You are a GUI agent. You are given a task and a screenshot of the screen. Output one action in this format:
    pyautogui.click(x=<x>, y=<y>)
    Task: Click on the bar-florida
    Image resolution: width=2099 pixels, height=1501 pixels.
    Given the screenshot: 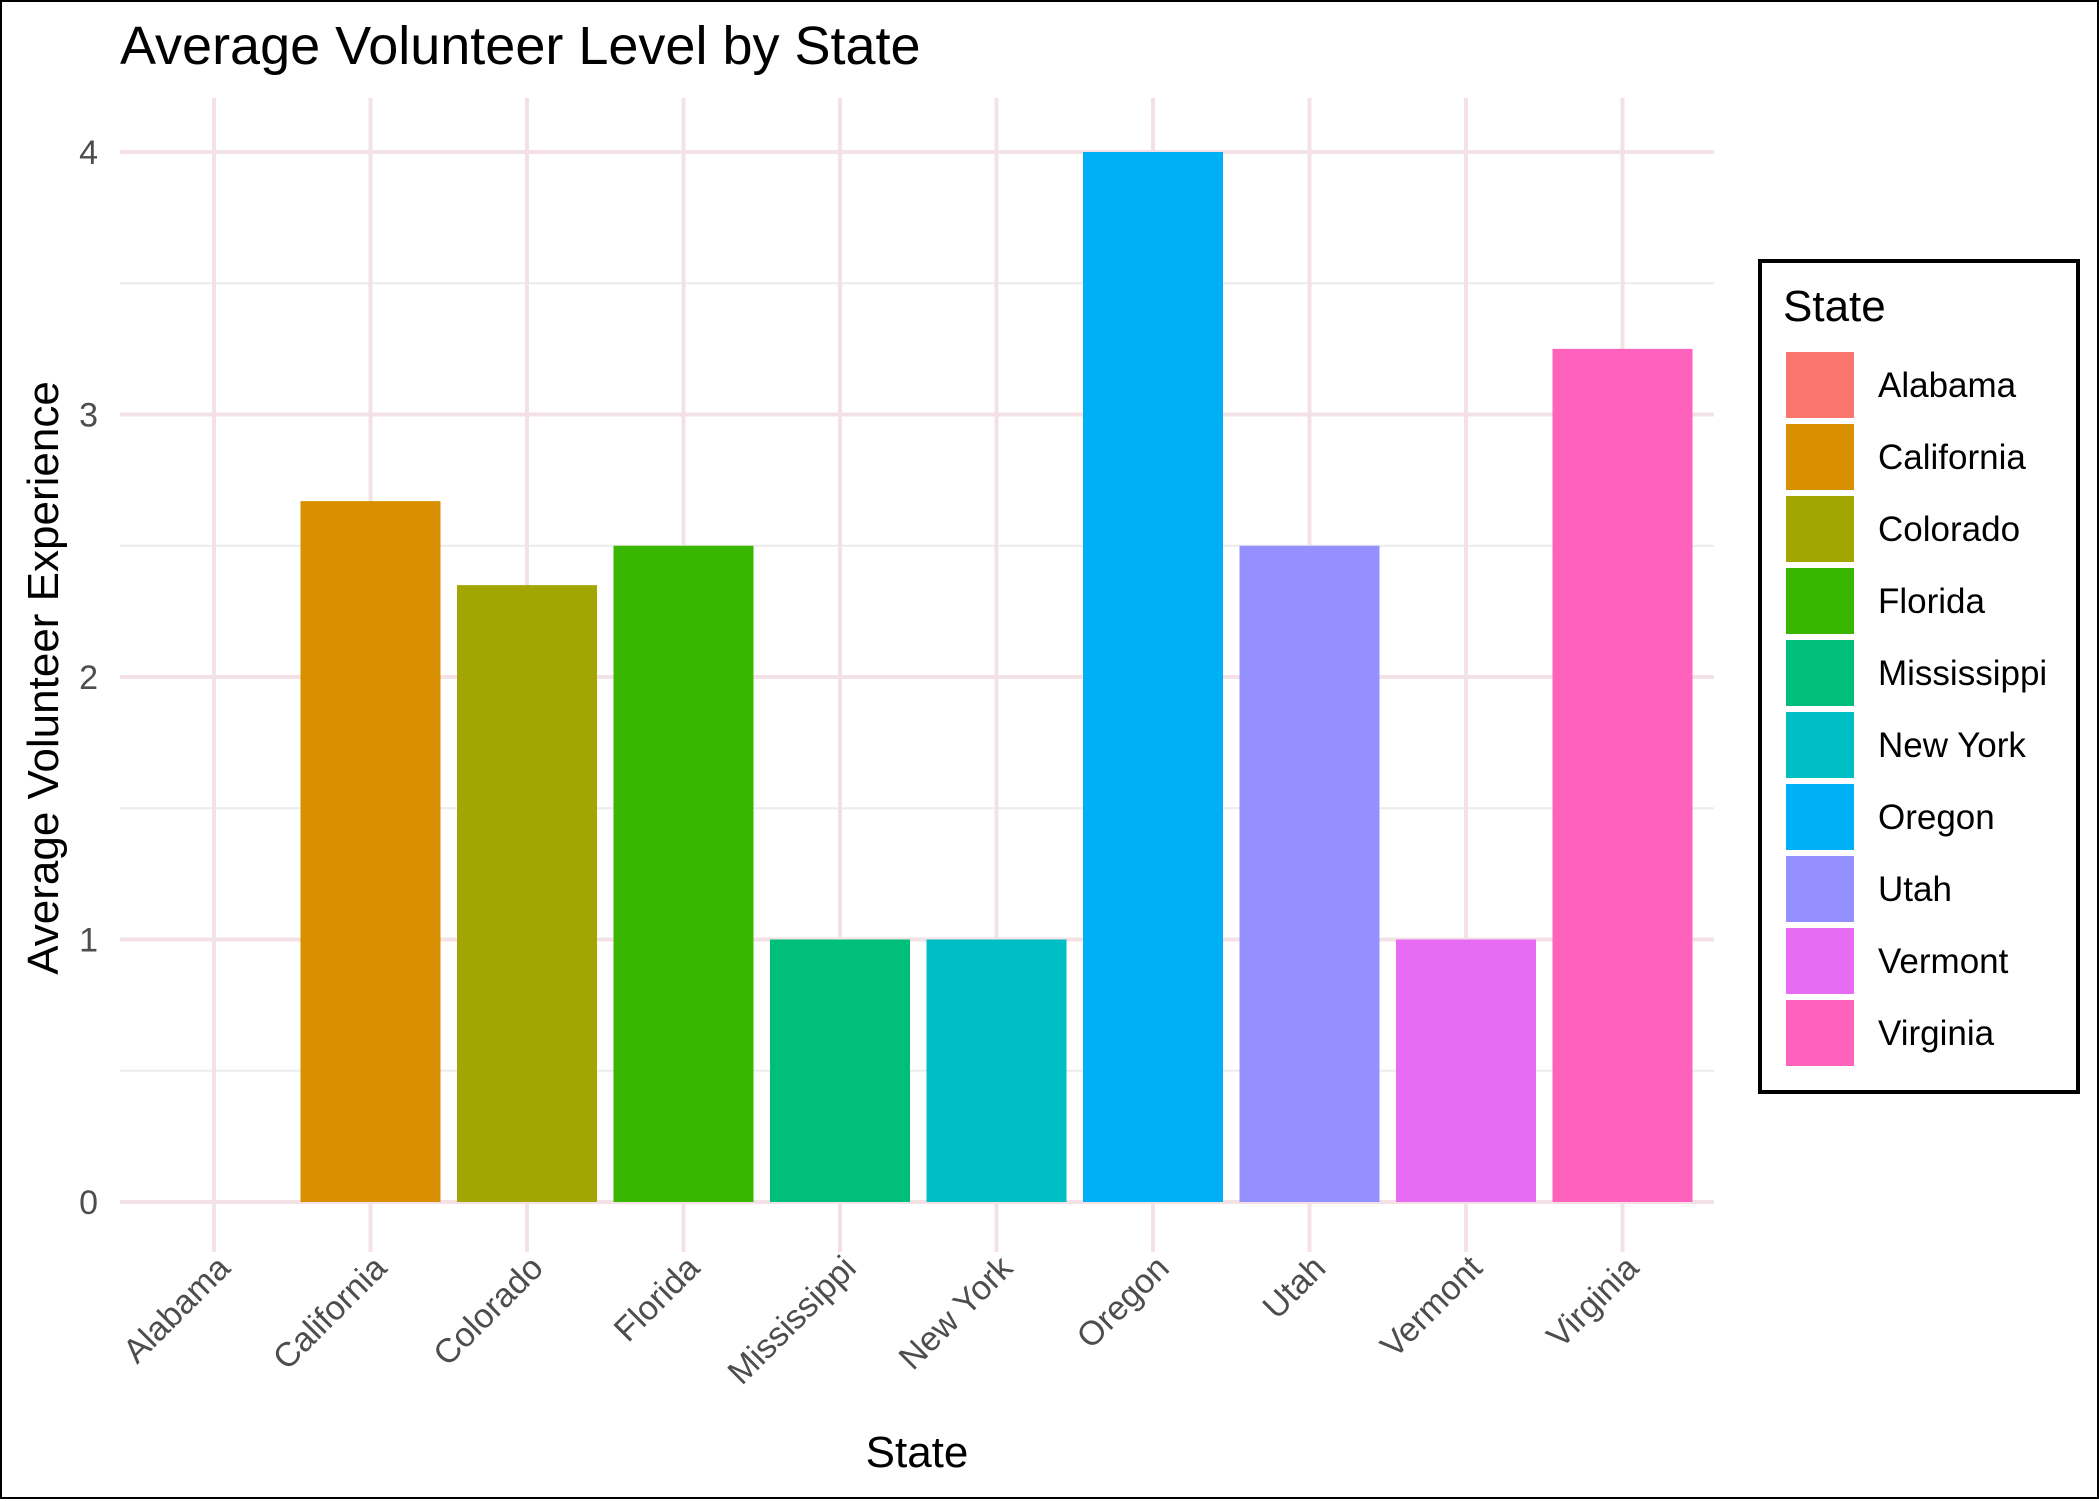 What is the action you would take?
    pyautogui.click(x=683, y=873)
    